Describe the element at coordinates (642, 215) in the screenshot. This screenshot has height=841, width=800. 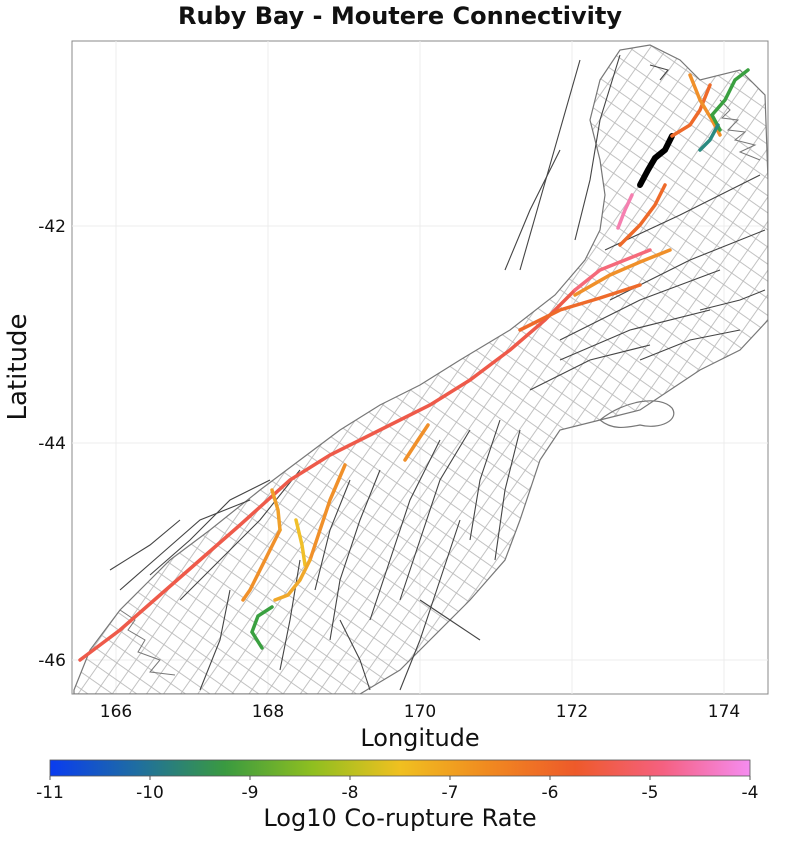
I see `fault-hanmer` at that location.